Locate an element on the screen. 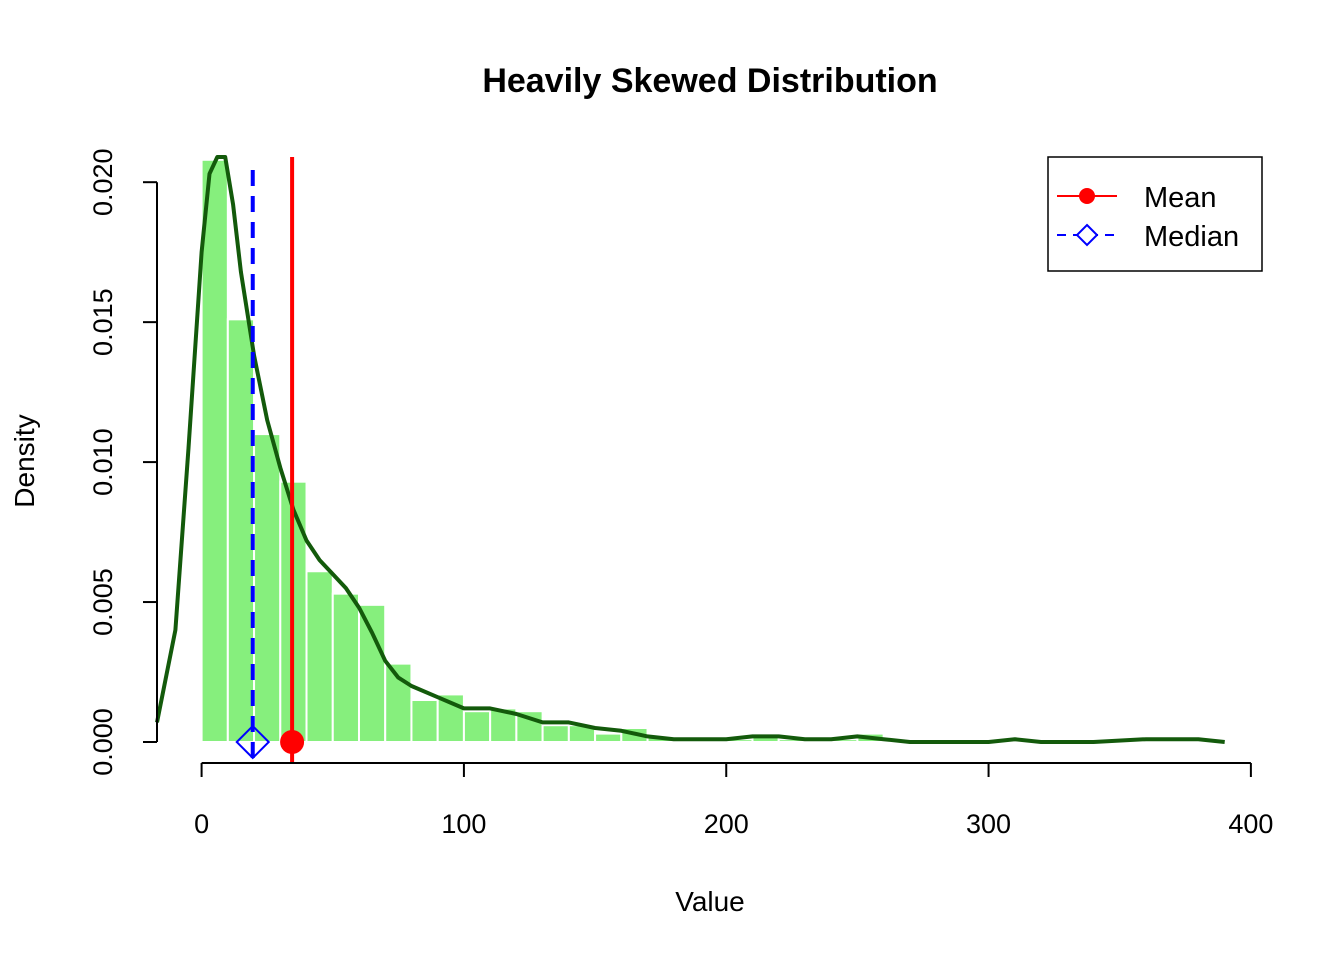 The width and height of the screenshot is (1344, 960). y-tick-label: 0.020 is located at coordinates (103, 182).